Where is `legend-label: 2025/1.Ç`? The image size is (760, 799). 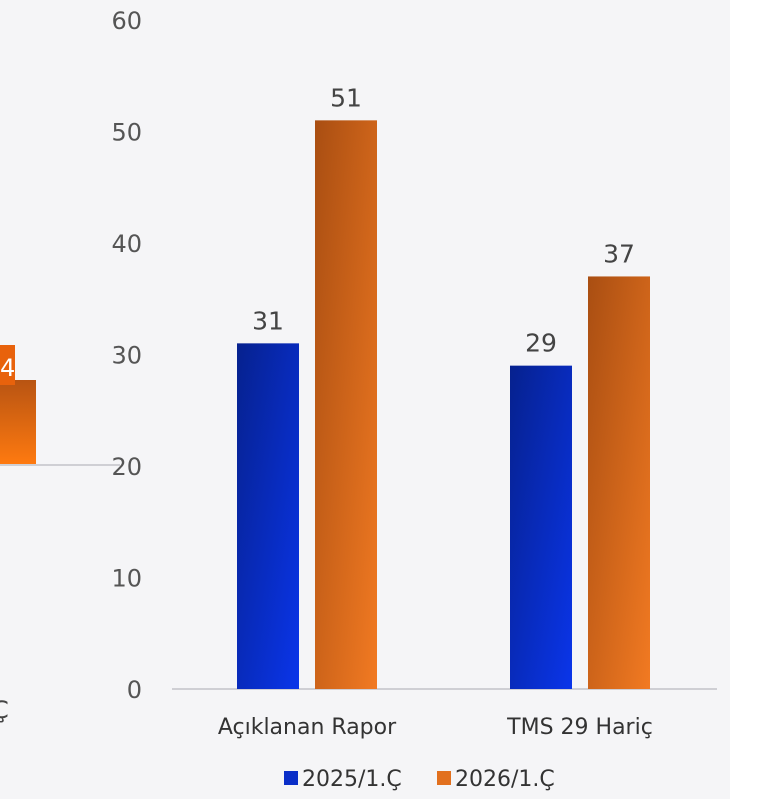 legend-label: 2025/1.Ç is located at coordinates (352, 779).